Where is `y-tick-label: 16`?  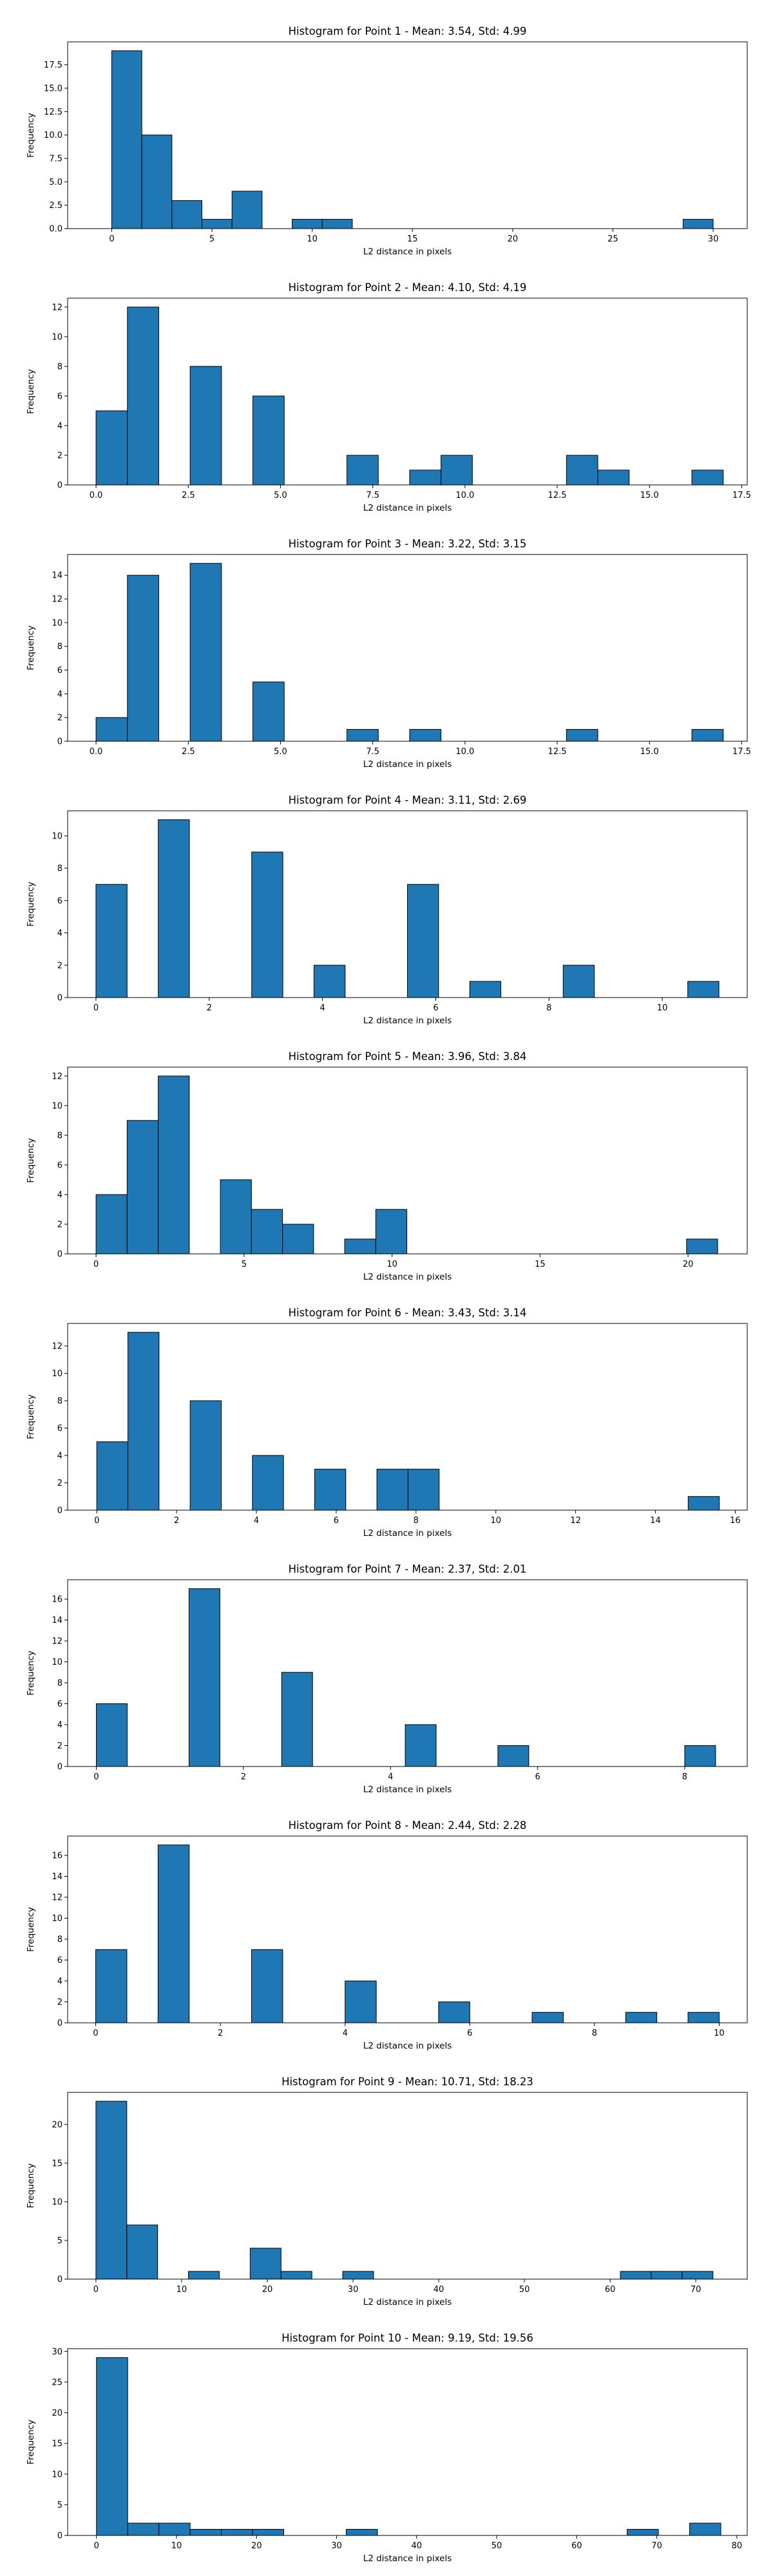
y-tick-label: 16 is located at coordinates (57, 1600).